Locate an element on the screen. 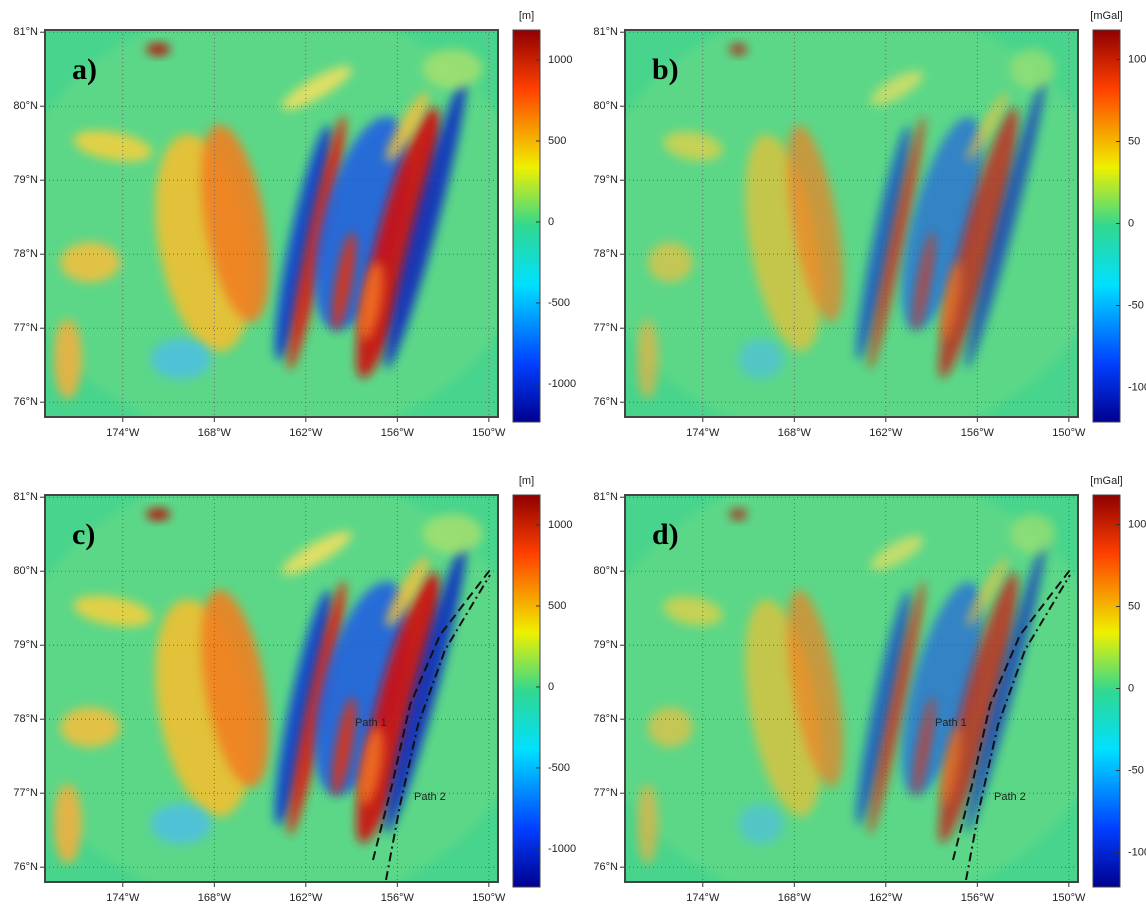  colorbar-tick-label: -100 is located at coordinates (1137, 852).